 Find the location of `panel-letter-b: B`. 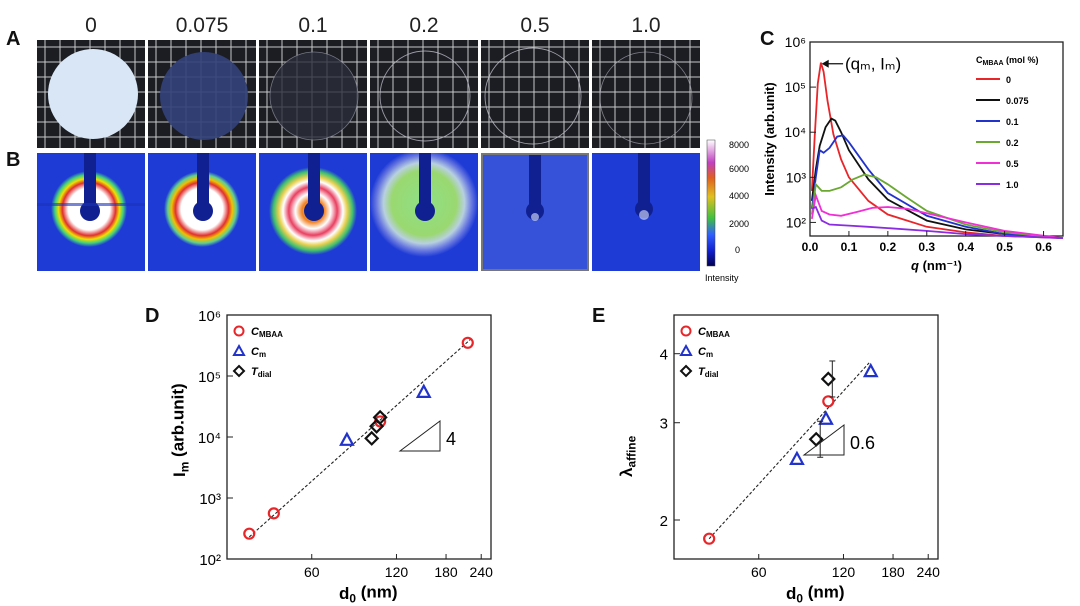

panel-letter-b: B is located at coordinates (13, 160).